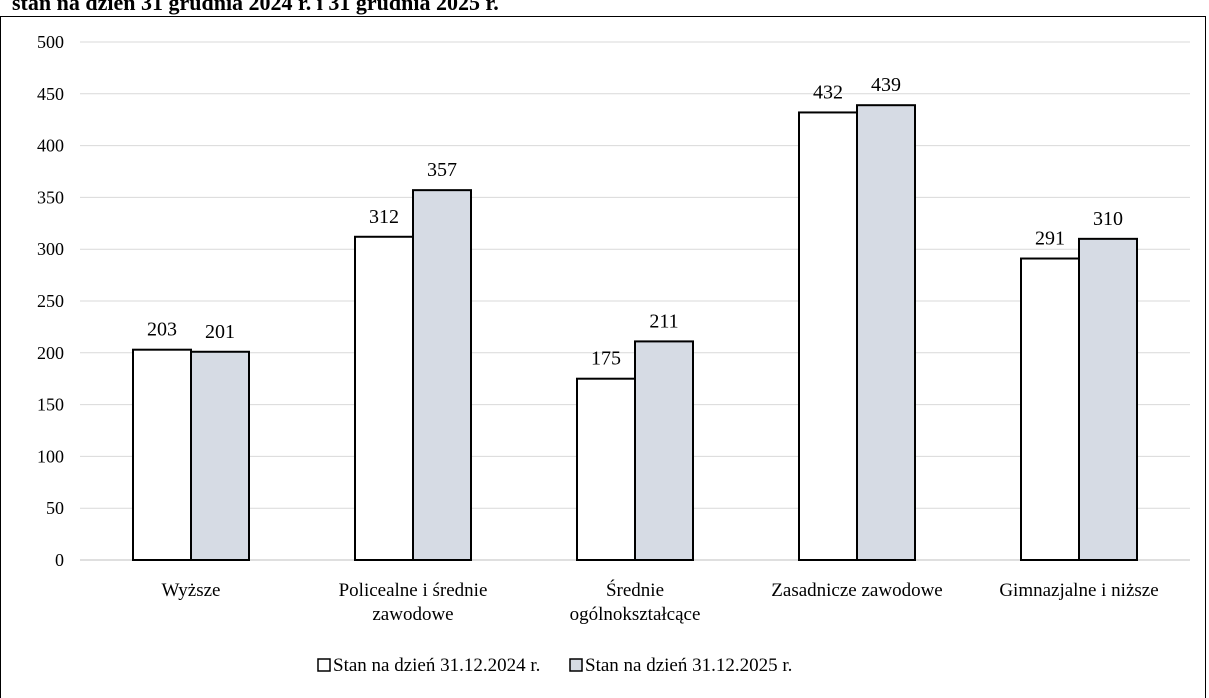  What do you see at coordinates (436, 665) in the screenshot?
I see `legend-label: Stan na dzień 31.12.2024 r.` at bounding box center [436, 665].